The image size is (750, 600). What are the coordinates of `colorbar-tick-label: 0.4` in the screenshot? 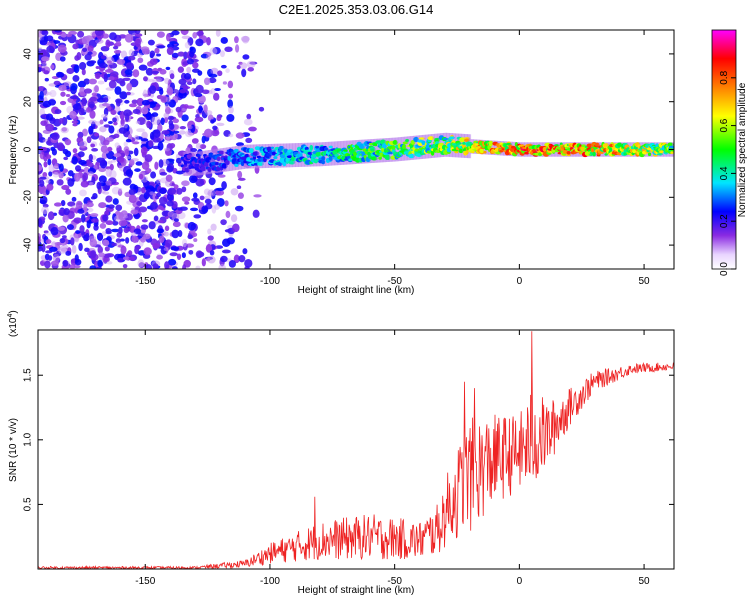 It's located at (724, 173).